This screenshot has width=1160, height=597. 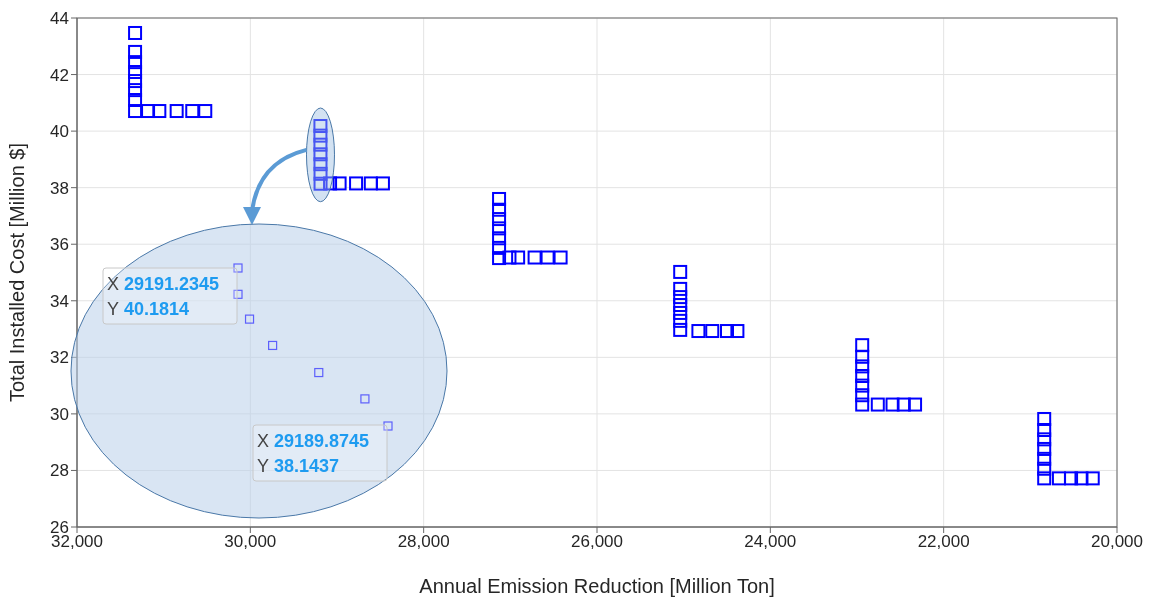 What do you see at coordinates (17, 272) in the screenshot?
I see `y-axis-title: Total Installed Cost [Million $]` at bounding box center [17, 272].